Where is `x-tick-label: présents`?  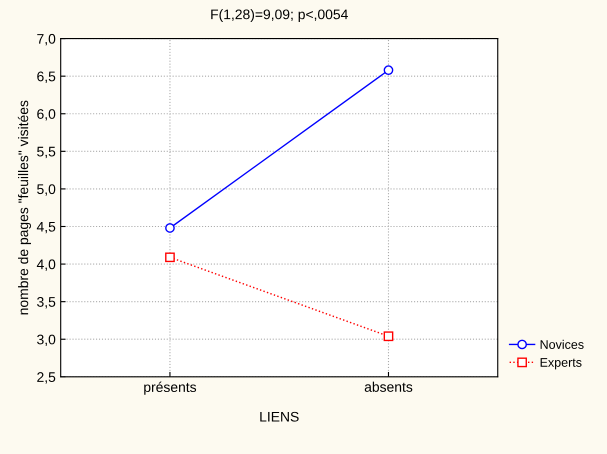 x-tick-label: présents is located at coordinates (170, 388).